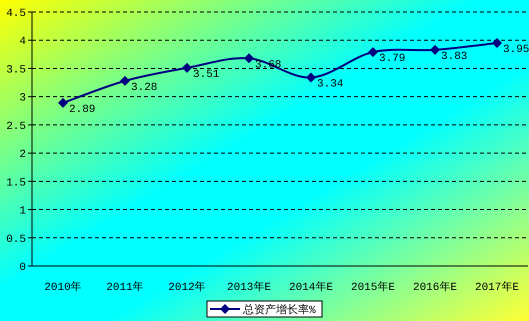  Describe the element at coordinates (187, 288) in the screenshot. I see `xtick: 2012年` at that location.